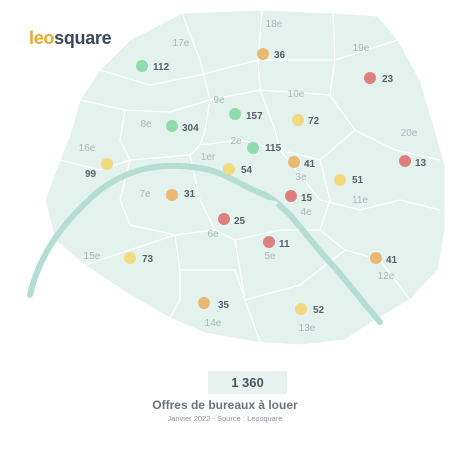  What do you see at coordinates (319, 310) in the screenshot?
I see `offer-count: 52` at bounding box center [319, 310].